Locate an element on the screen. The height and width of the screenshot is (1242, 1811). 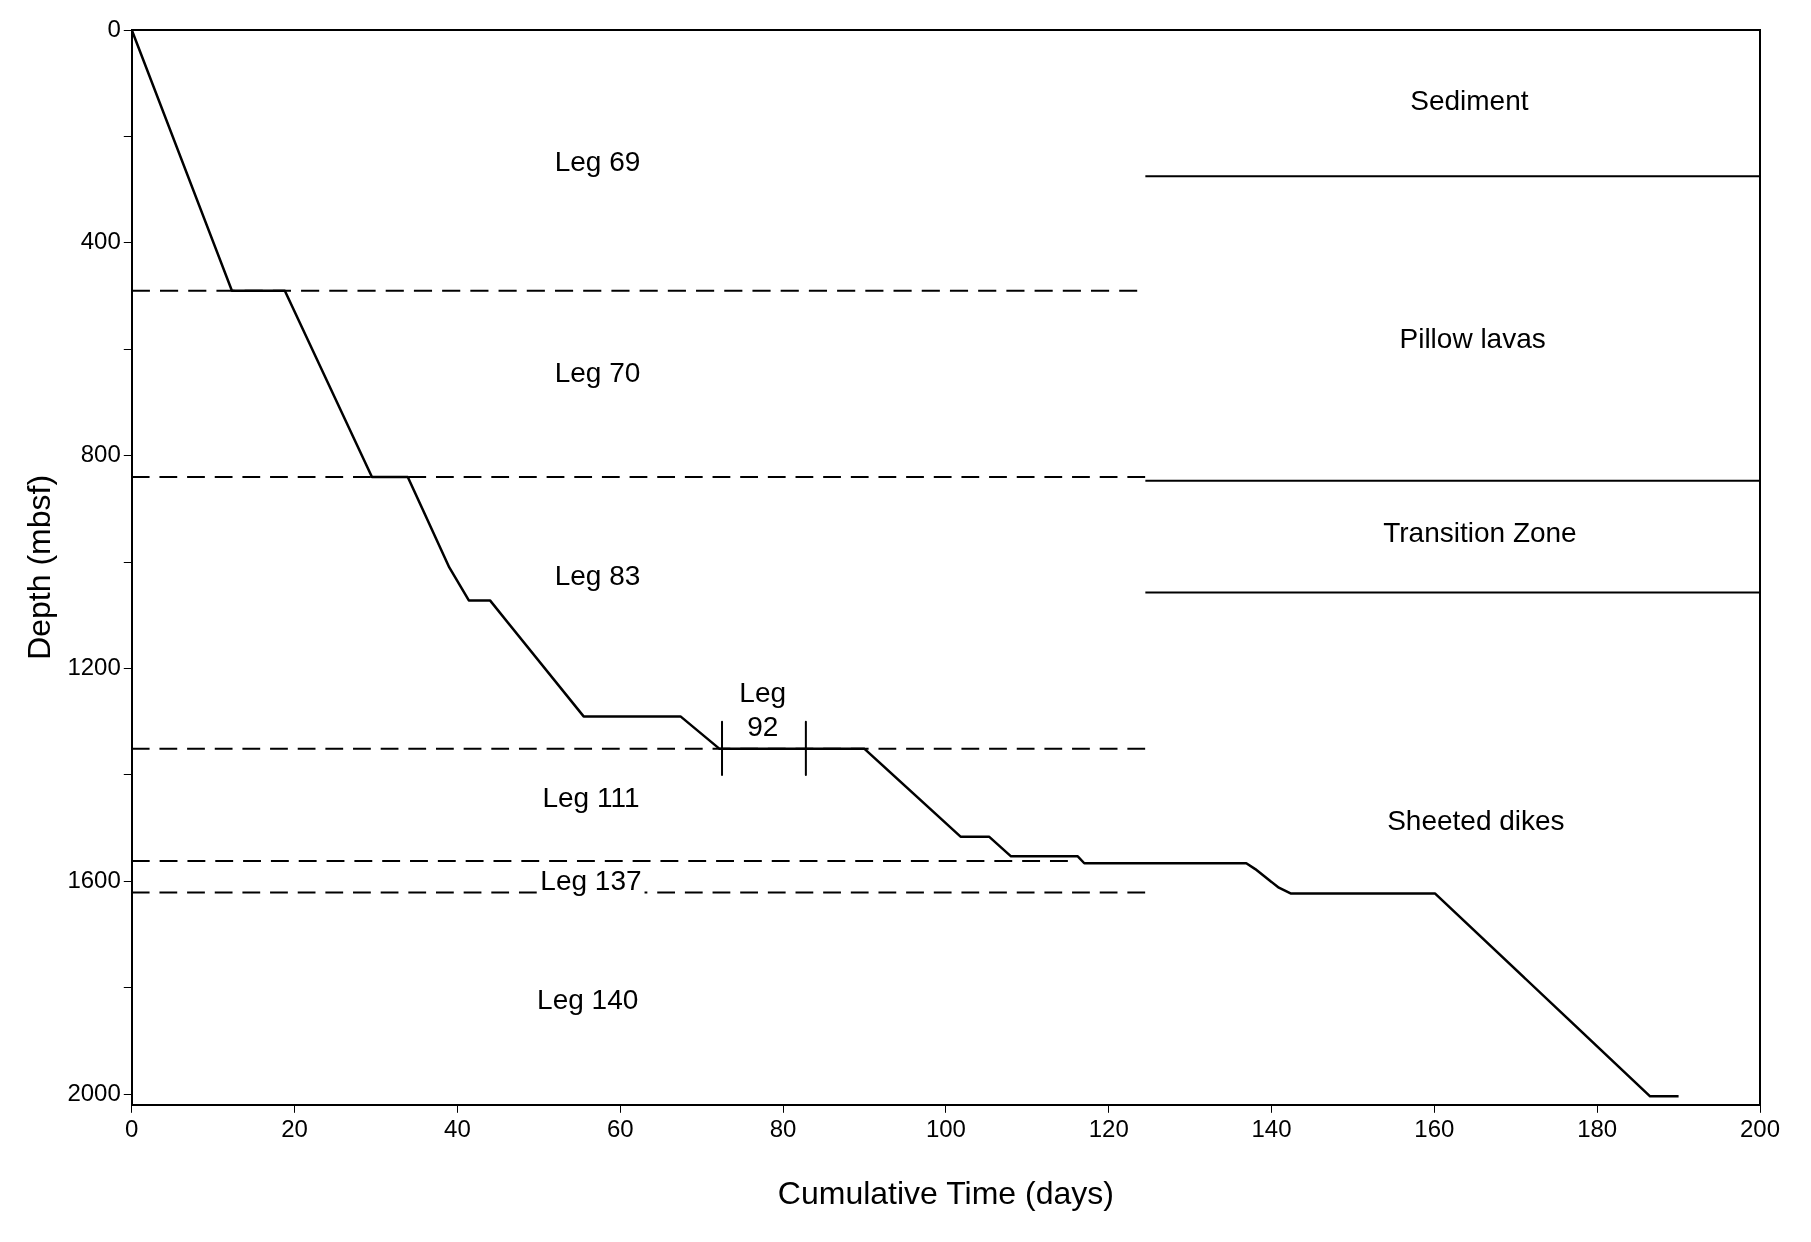
annotation: Leg 140 is located at coordinates (588, 1000).